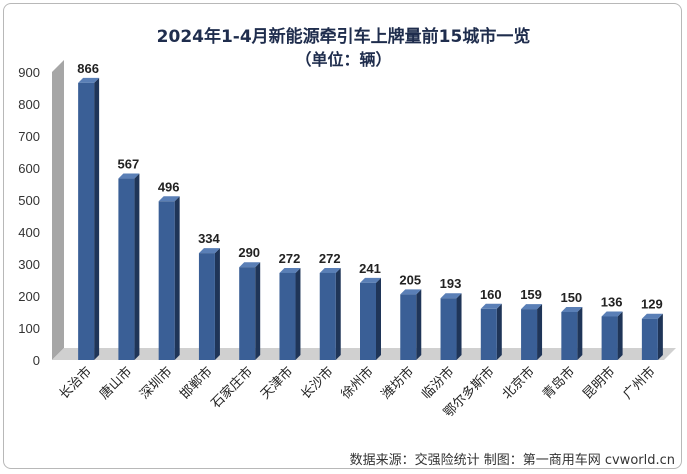 Image resolution: width=687 pixels, height=474 pixels. I want to click on y-tick-label: 0, so click(36, 360).